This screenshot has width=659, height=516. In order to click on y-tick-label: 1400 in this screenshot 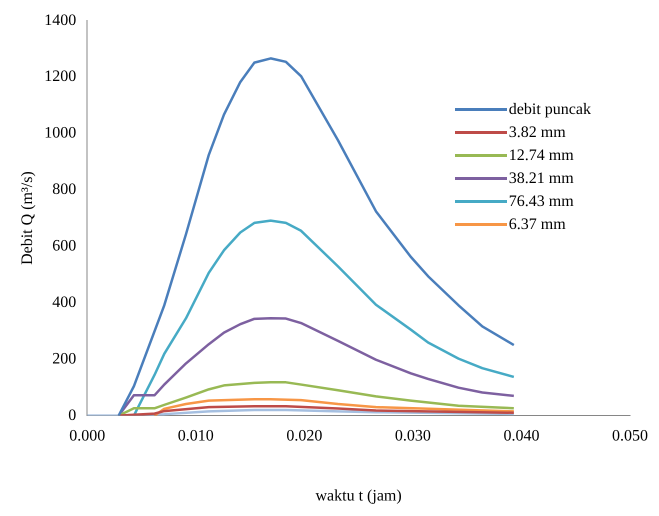, I will do `click(60, 20)`.